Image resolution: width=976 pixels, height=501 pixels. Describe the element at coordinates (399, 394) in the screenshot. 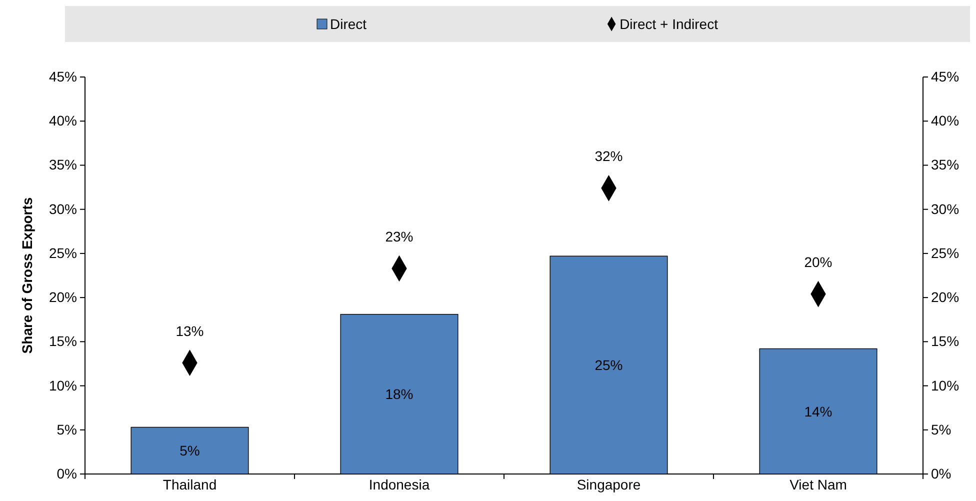

I see `data-label: 18%` at that location.